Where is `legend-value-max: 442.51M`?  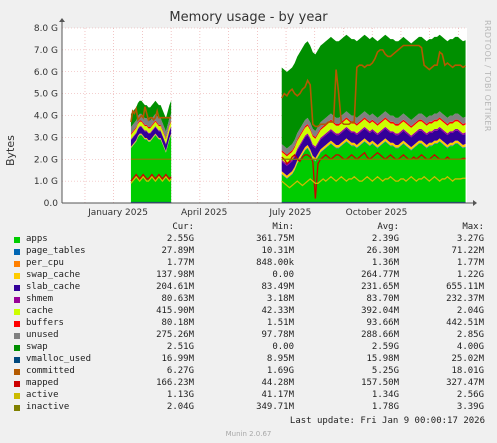 legend-value-max: 442.51M is located at coordinates (465, 323).